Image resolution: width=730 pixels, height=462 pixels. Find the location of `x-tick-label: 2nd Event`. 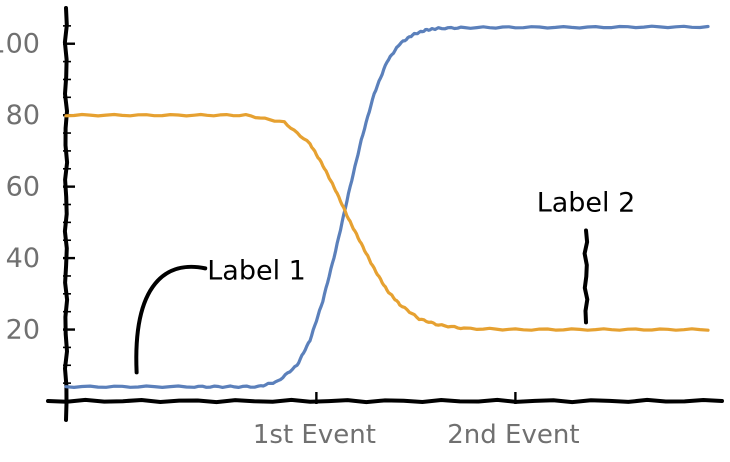

x-tick-label: 2nd Event is located at coordinates (513, 435).